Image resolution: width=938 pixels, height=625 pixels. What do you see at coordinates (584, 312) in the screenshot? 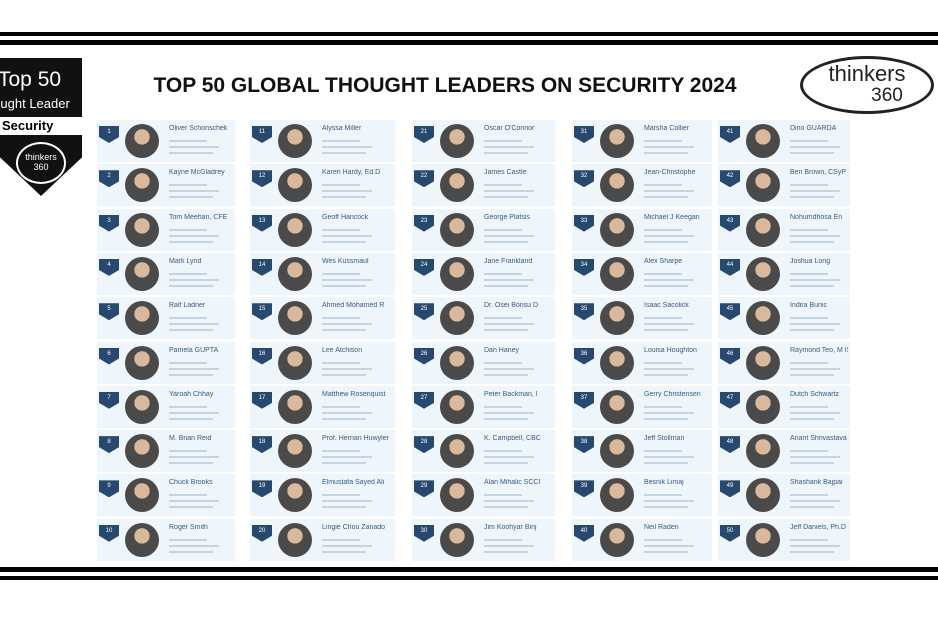
I see `rank-badge: 35` at bounding box center [584, 312].